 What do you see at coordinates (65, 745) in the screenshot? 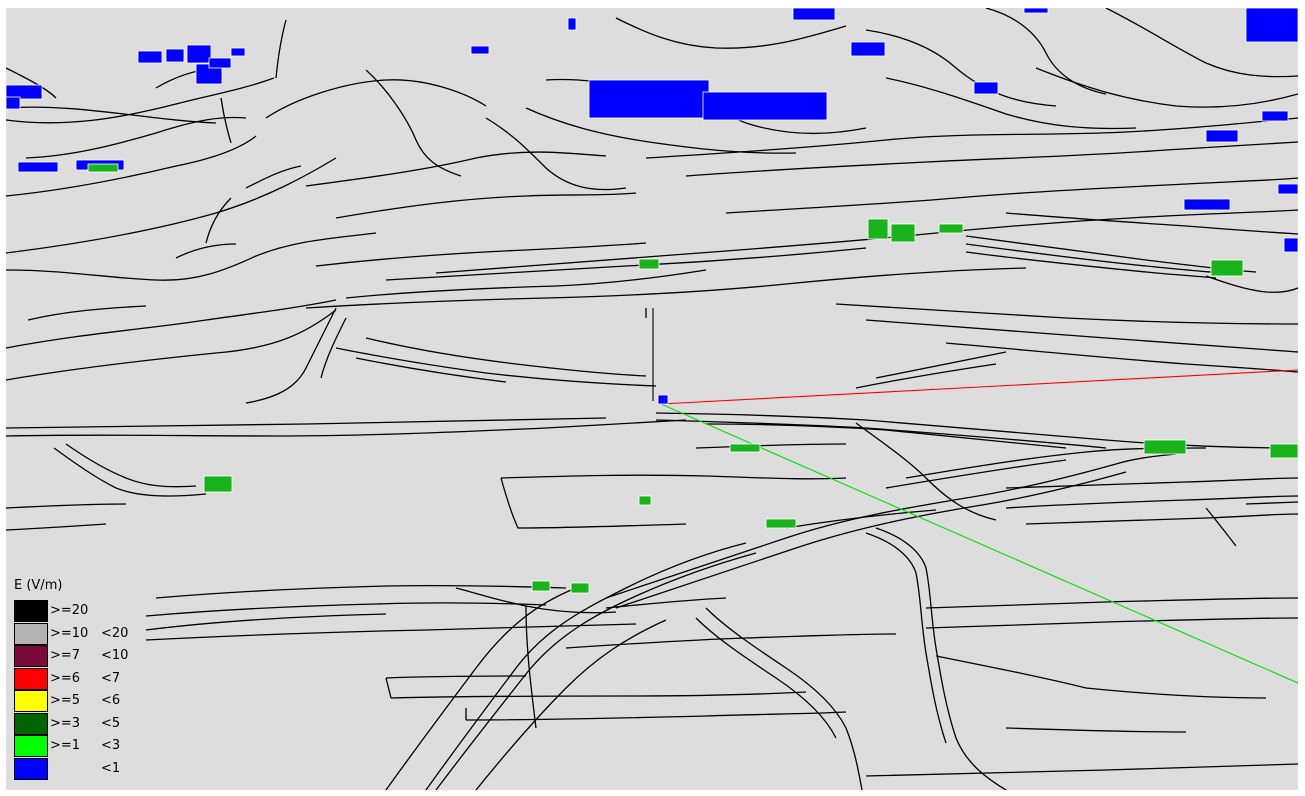
I see `legend-min-label: >=1` at bounding box center [65, 745].